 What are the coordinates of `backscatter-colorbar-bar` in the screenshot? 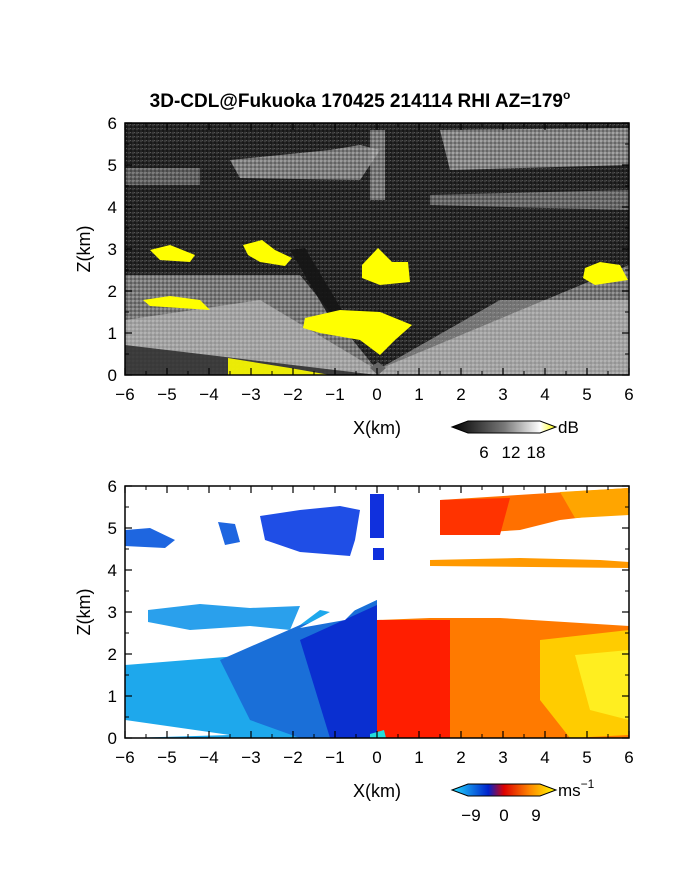 It's located at (504, 427).